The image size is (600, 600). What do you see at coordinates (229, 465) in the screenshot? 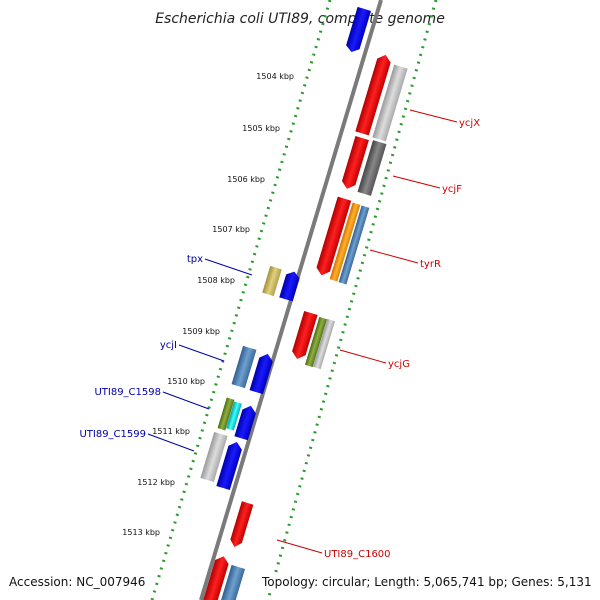
I see `gene-UTI89_C1599-blue` at bounding box center [229, 465].